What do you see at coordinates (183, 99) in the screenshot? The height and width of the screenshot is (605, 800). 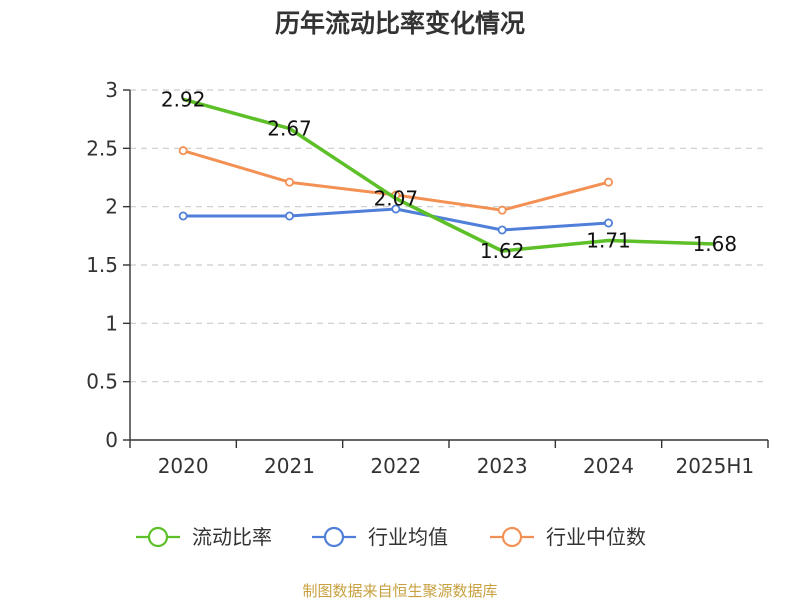 I see `data-label: 2.92` at bounding box center [183, 99].